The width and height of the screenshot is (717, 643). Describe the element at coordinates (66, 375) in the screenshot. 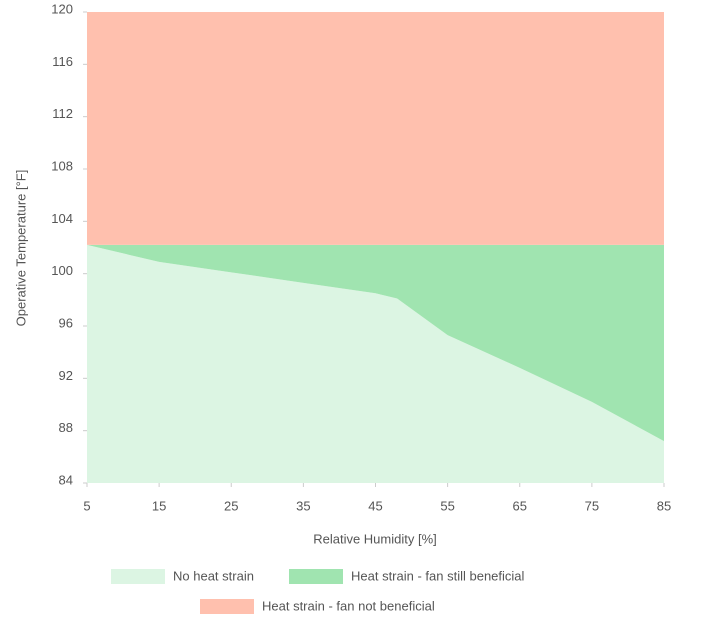

I see `y-tick-label: 92` at that location.